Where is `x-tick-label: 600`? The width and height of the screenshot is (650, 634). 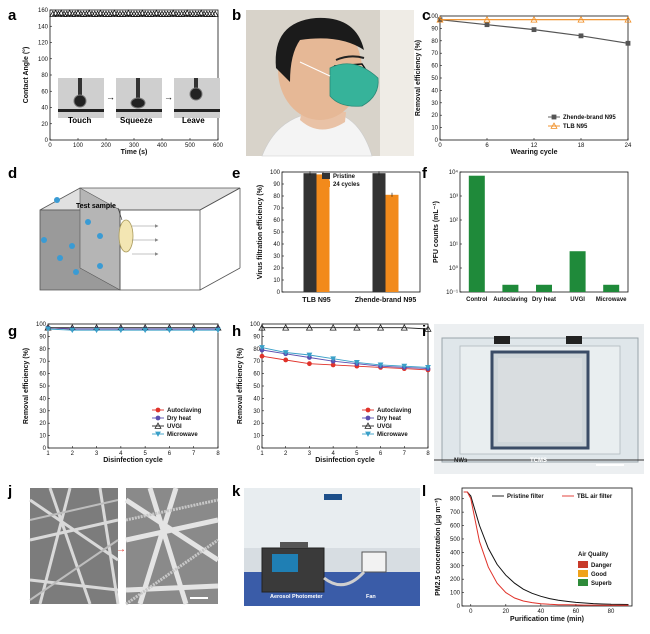 x-tick-label: 600 is located at coordinates (218, 146).